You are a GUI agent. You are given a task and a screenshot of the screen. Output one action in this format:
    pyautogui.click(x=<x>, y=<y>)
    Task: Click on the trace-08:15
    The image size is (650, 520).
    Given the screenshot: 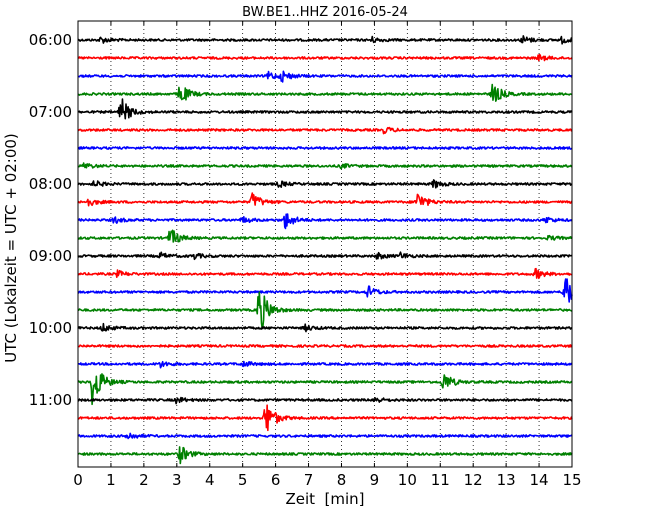 What is the action you would take?
    pyautogui.click(x=325, y=199)
    